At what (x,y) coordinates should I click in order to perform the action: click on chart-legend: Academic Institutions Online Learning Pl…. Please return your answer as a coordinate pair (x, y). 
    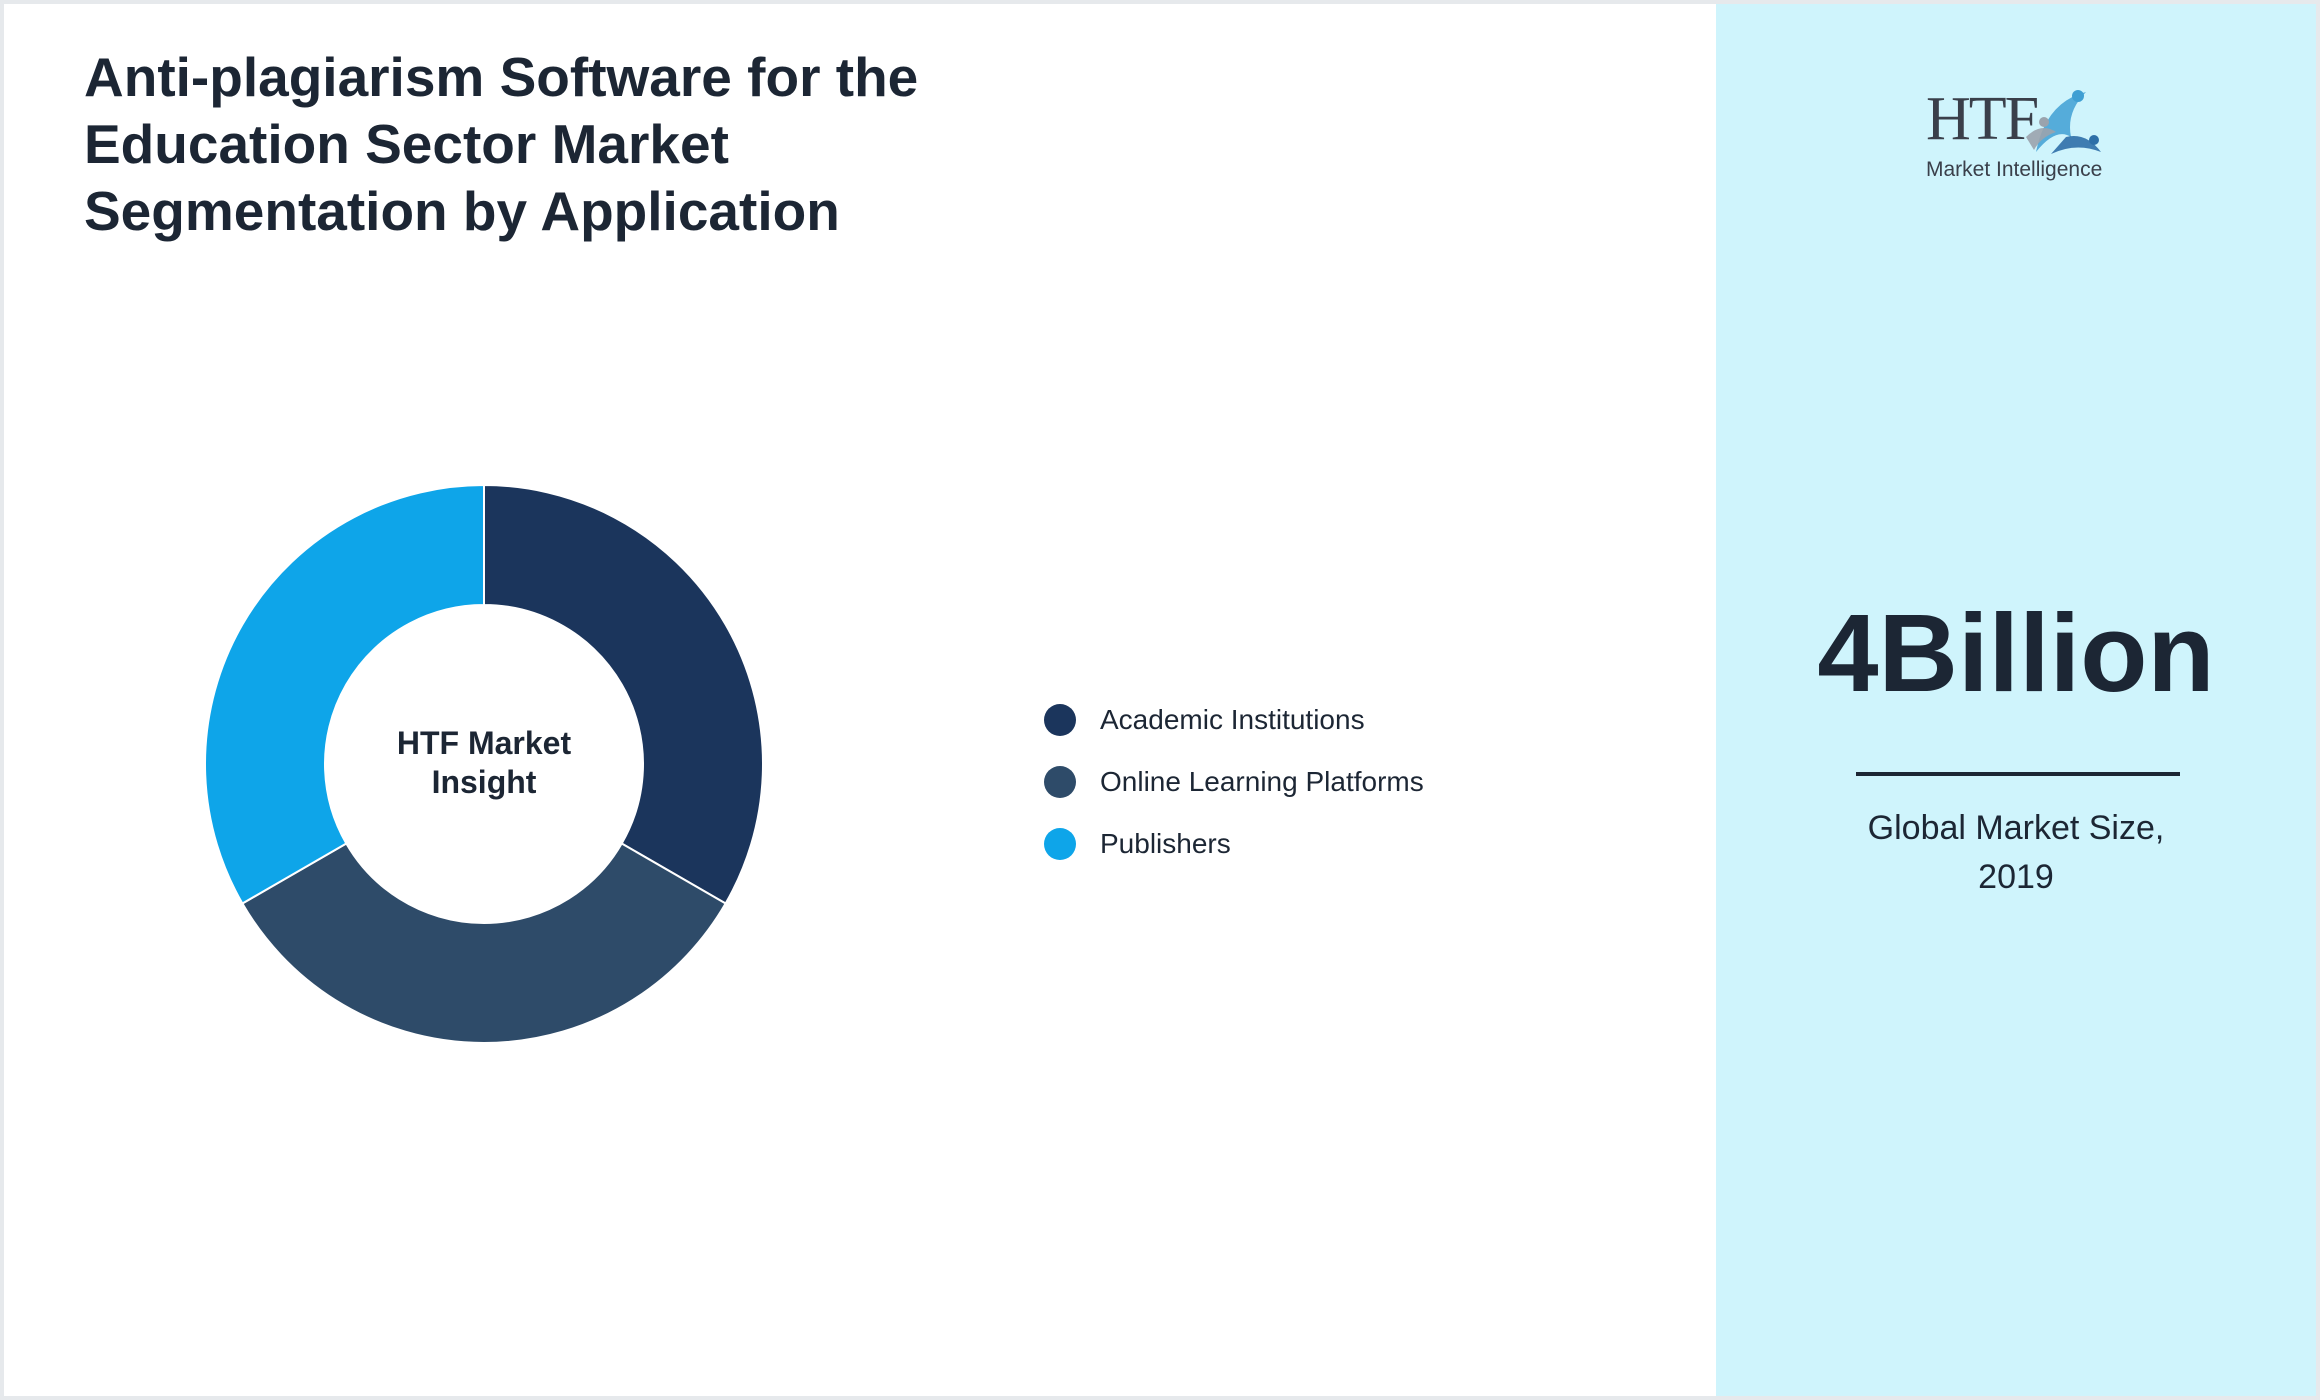
    Looking at the image, I should click on (1234, 782).